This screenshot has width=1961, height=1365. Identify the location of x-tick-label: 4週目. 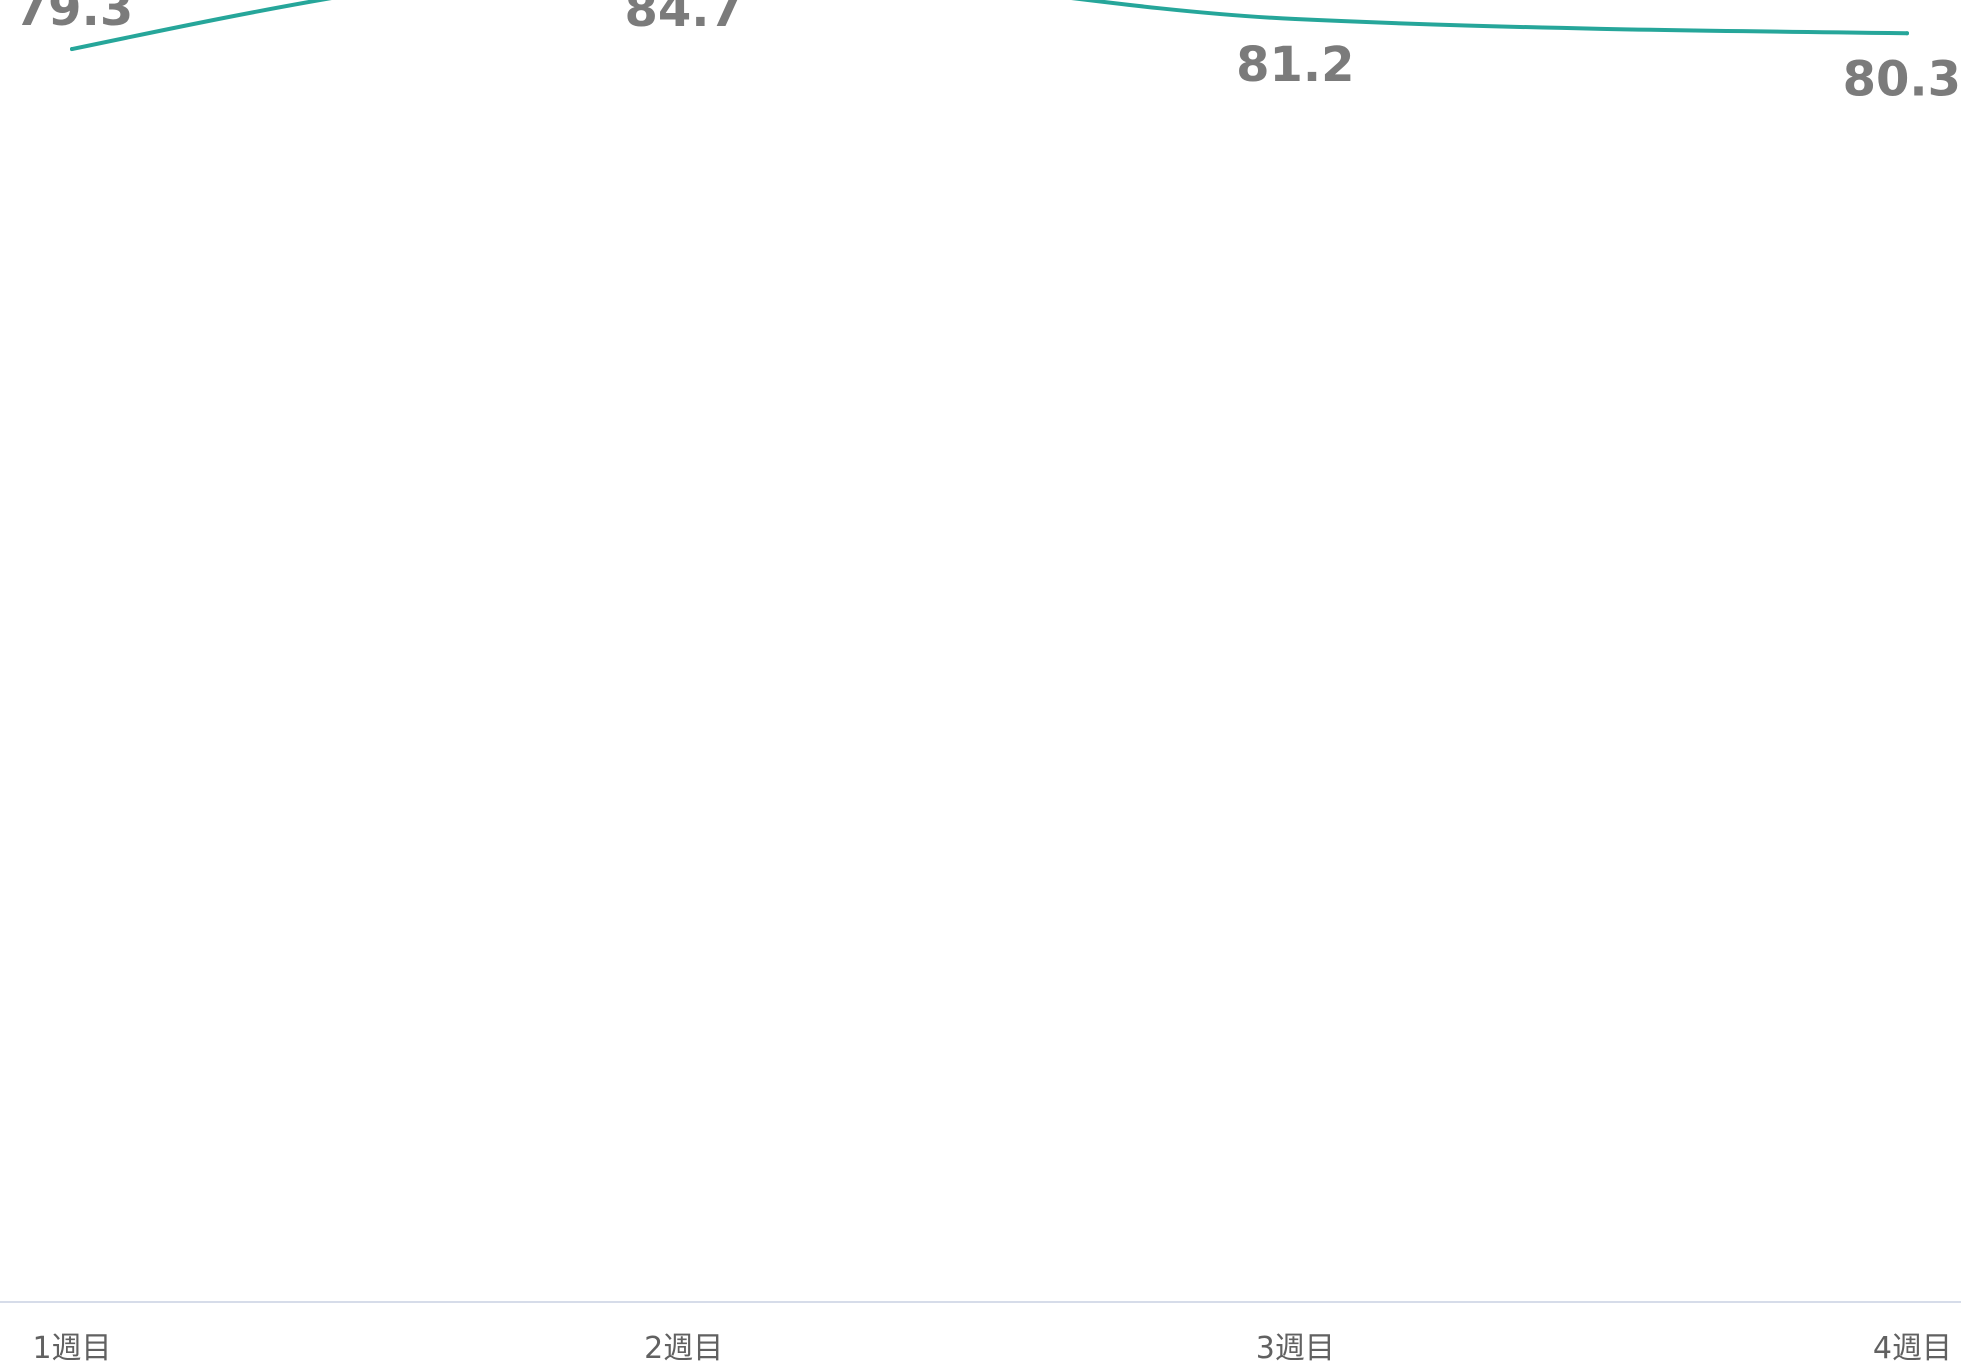
(1912, 1348).